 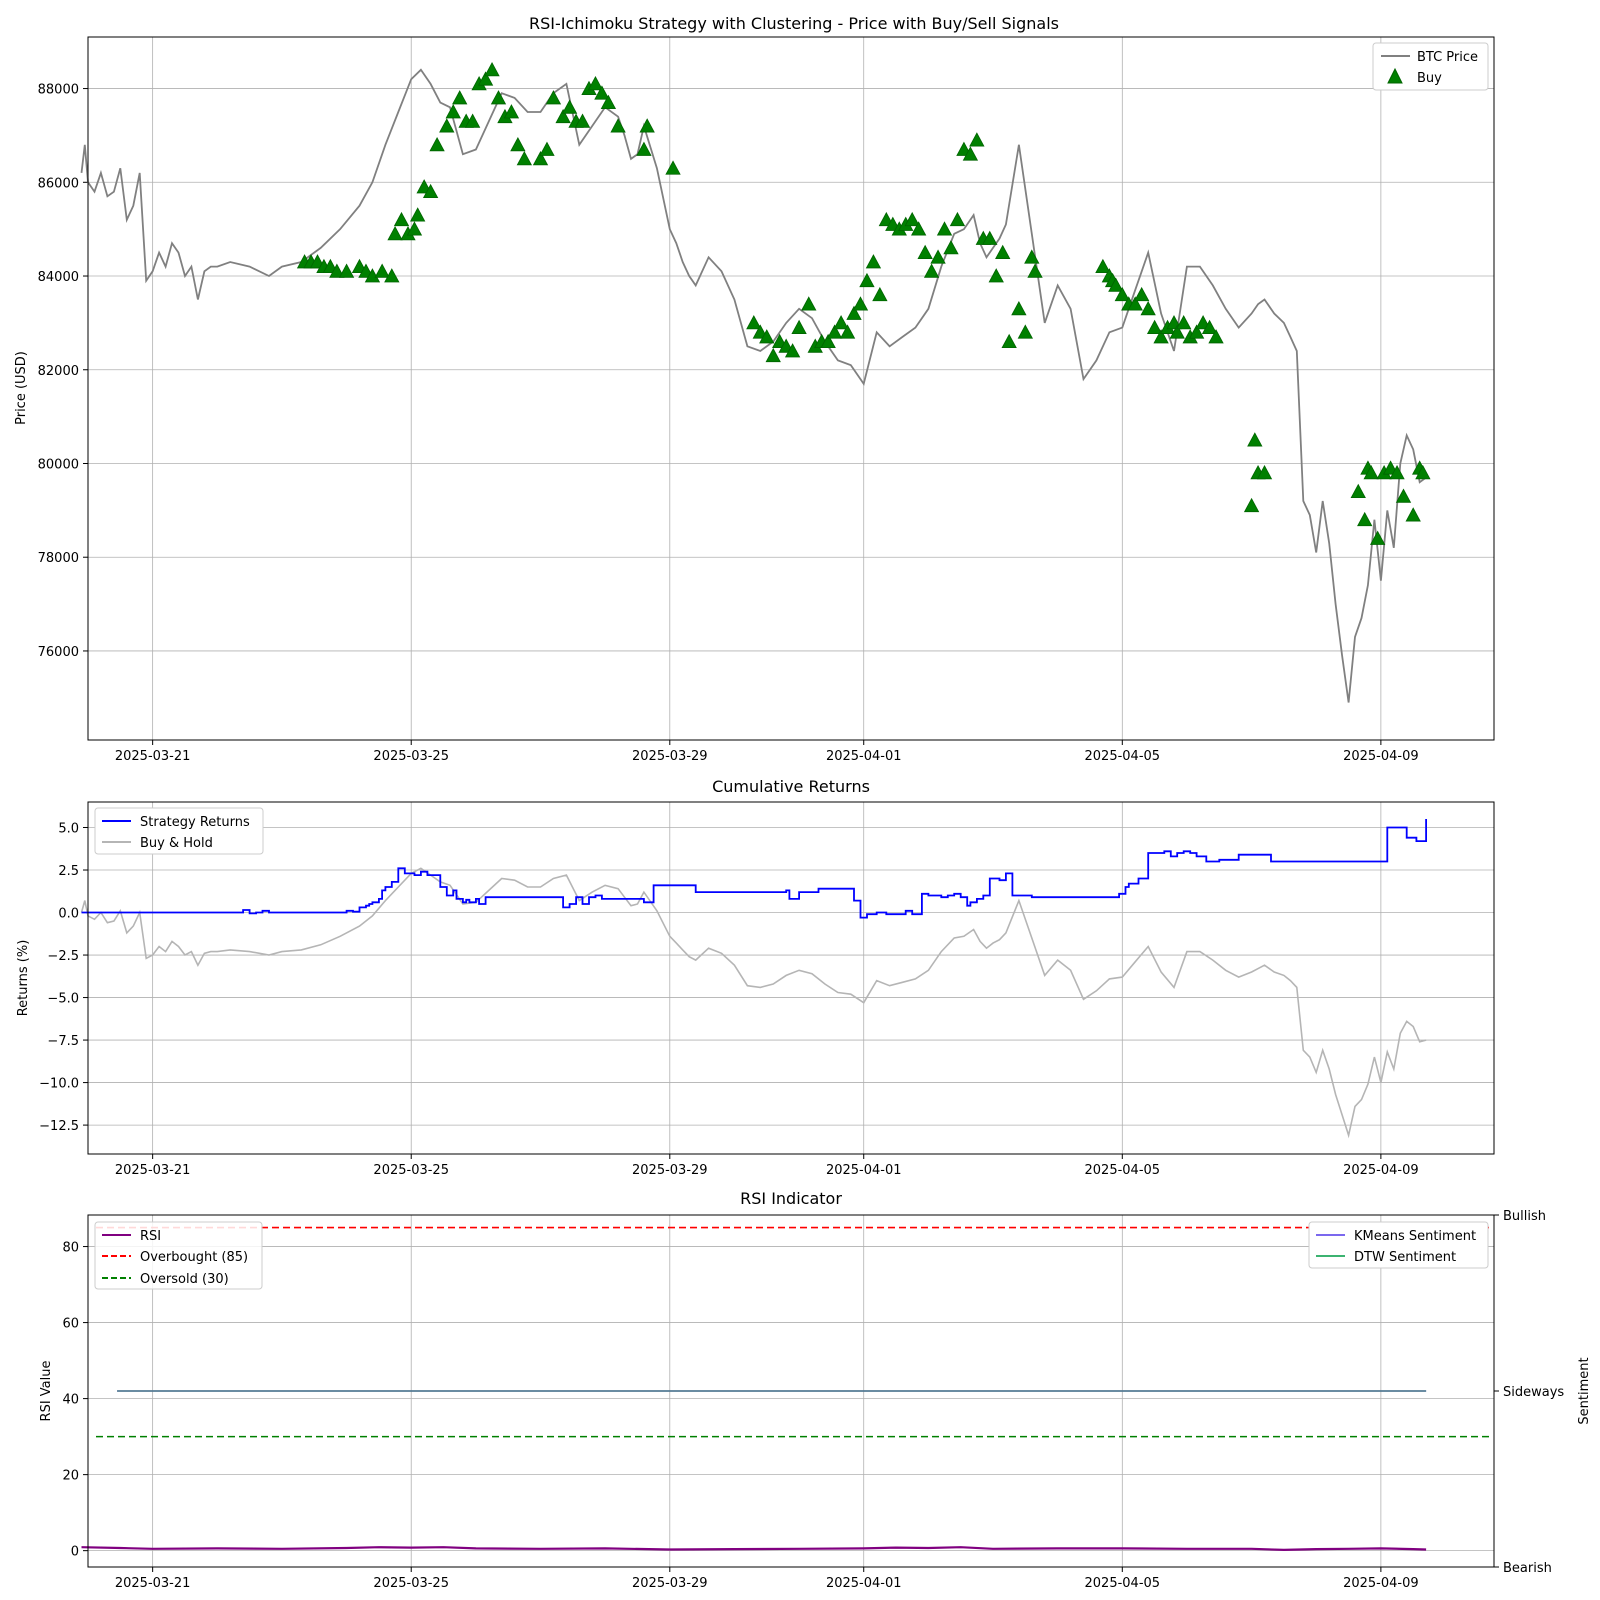 I want to click on rsi-legend-box, so click(x=178, y=1255).